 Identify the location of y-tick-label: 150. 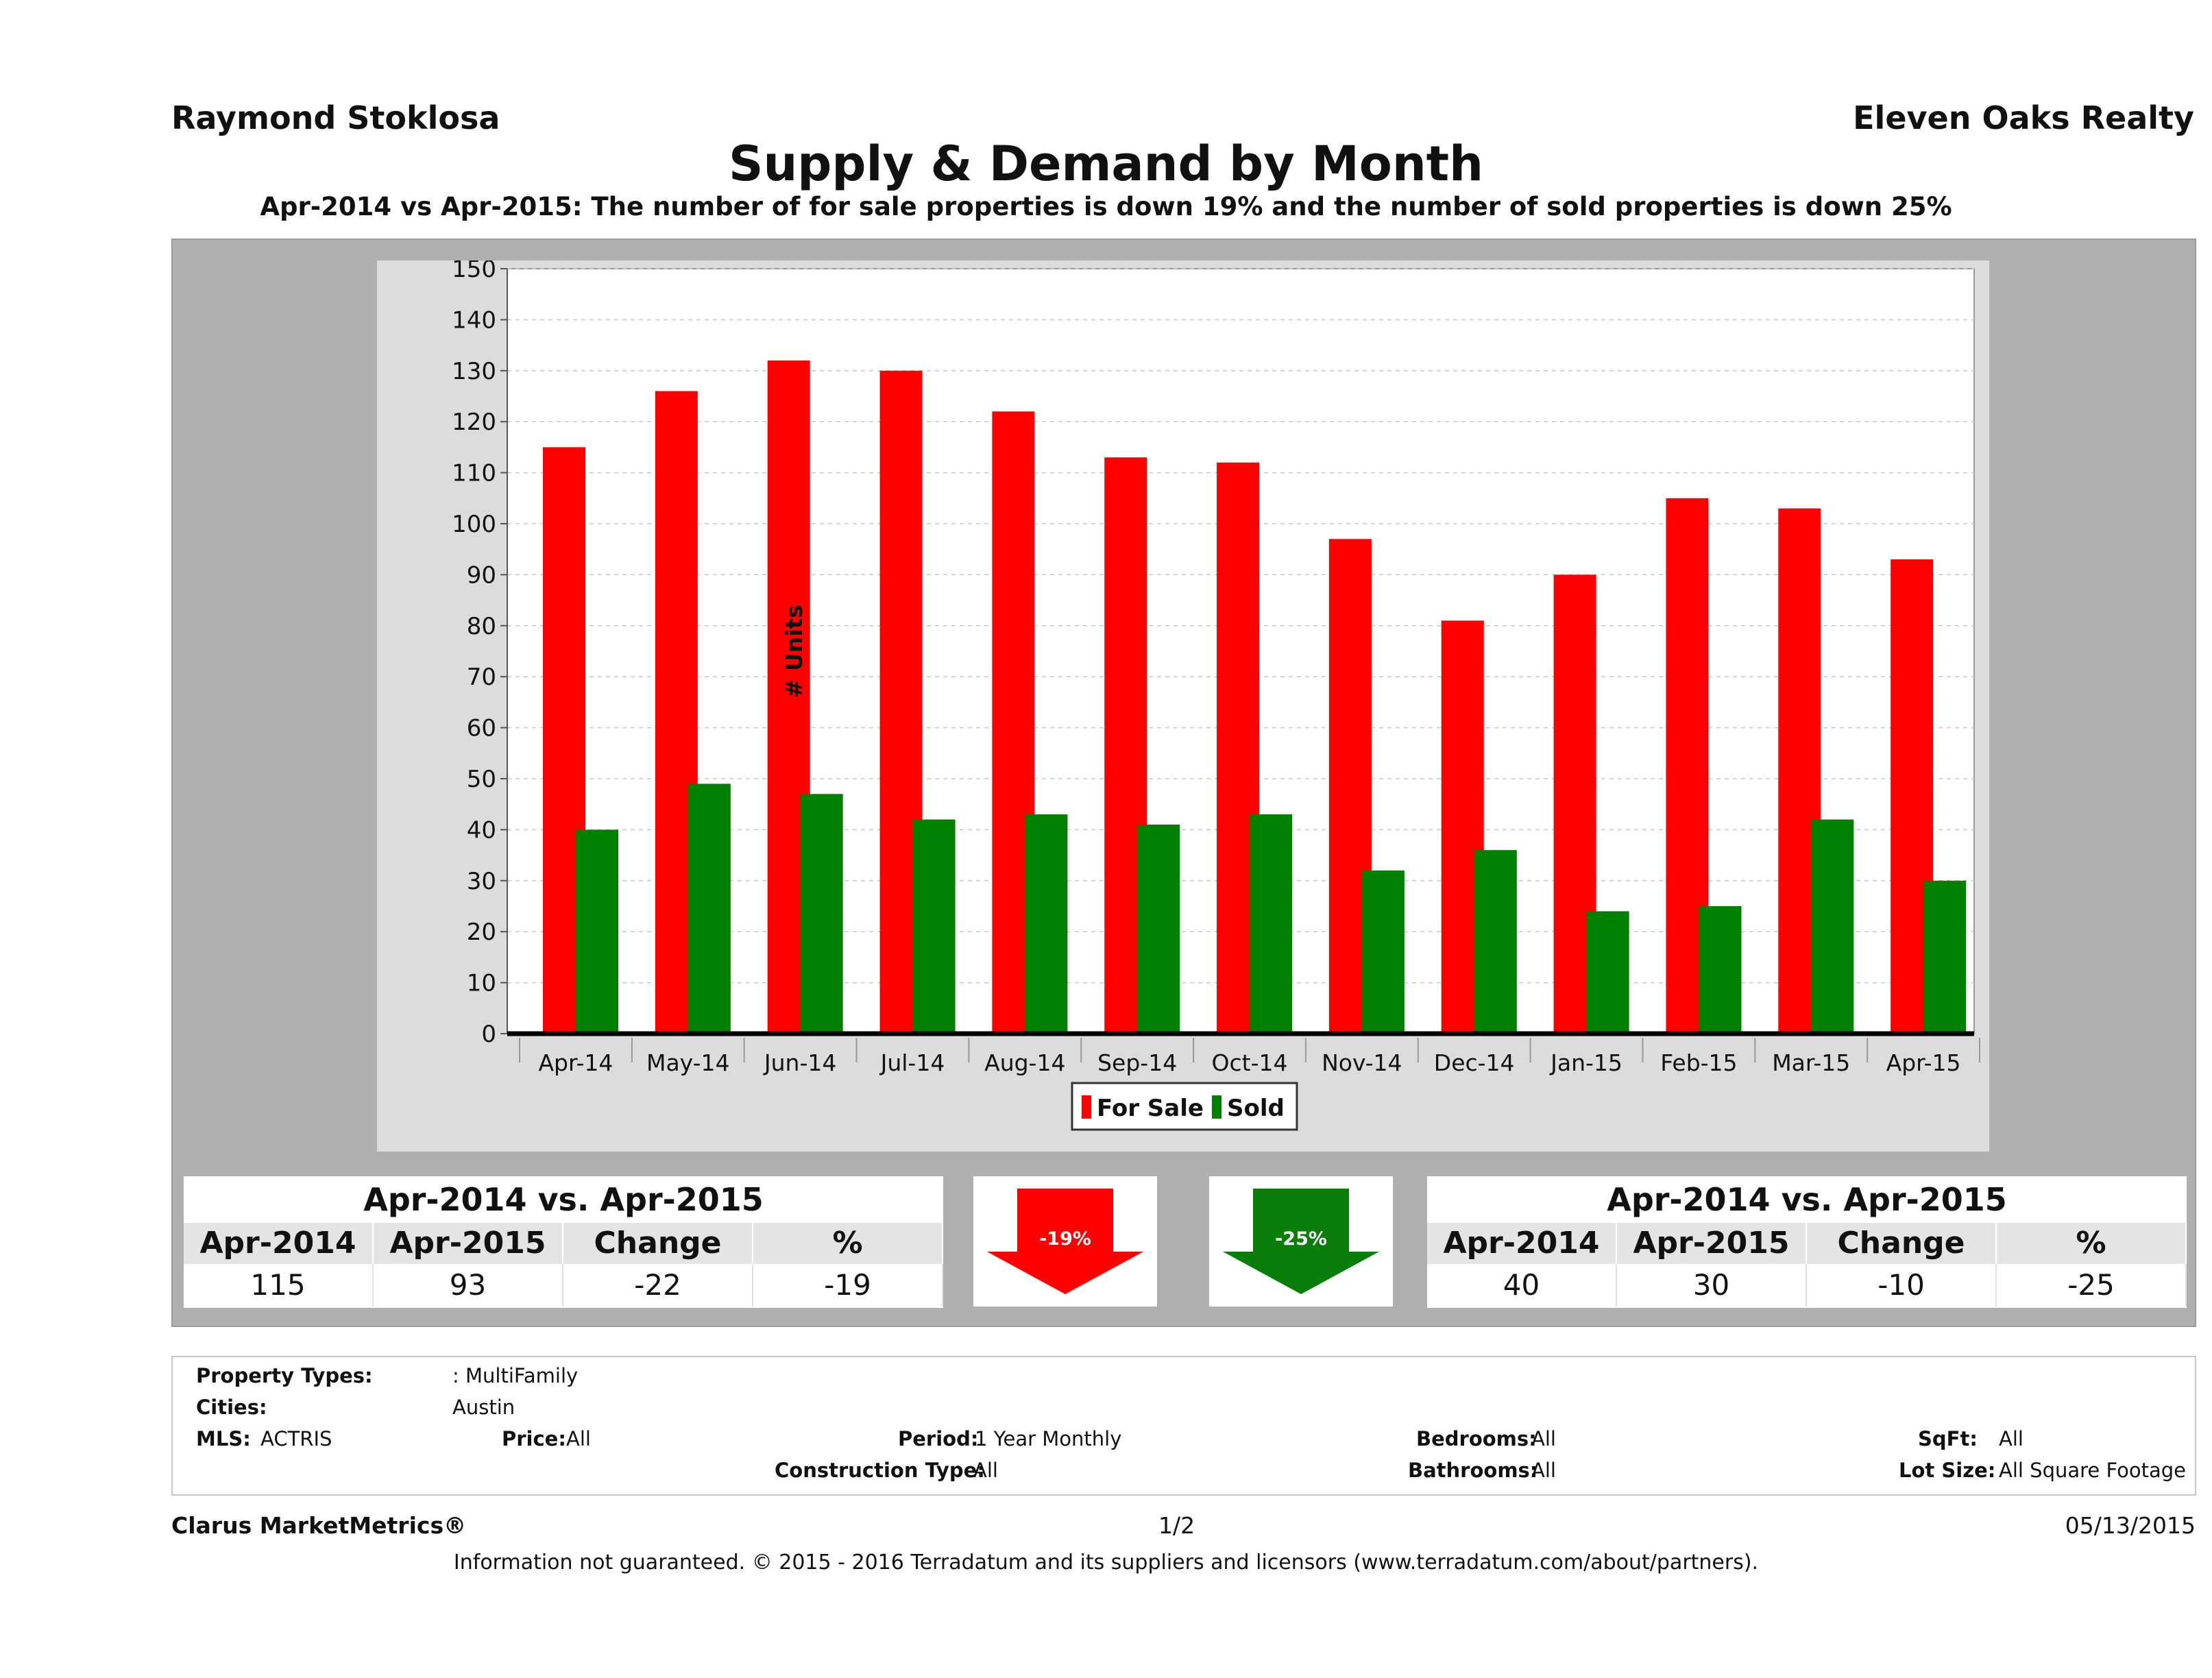
(474, 271).